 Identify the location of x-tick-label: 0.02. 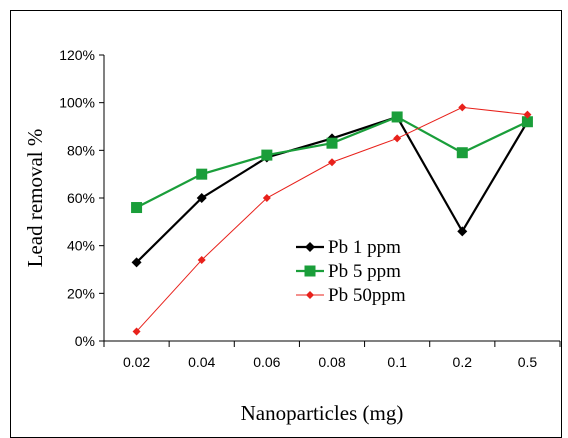
(136, 362).